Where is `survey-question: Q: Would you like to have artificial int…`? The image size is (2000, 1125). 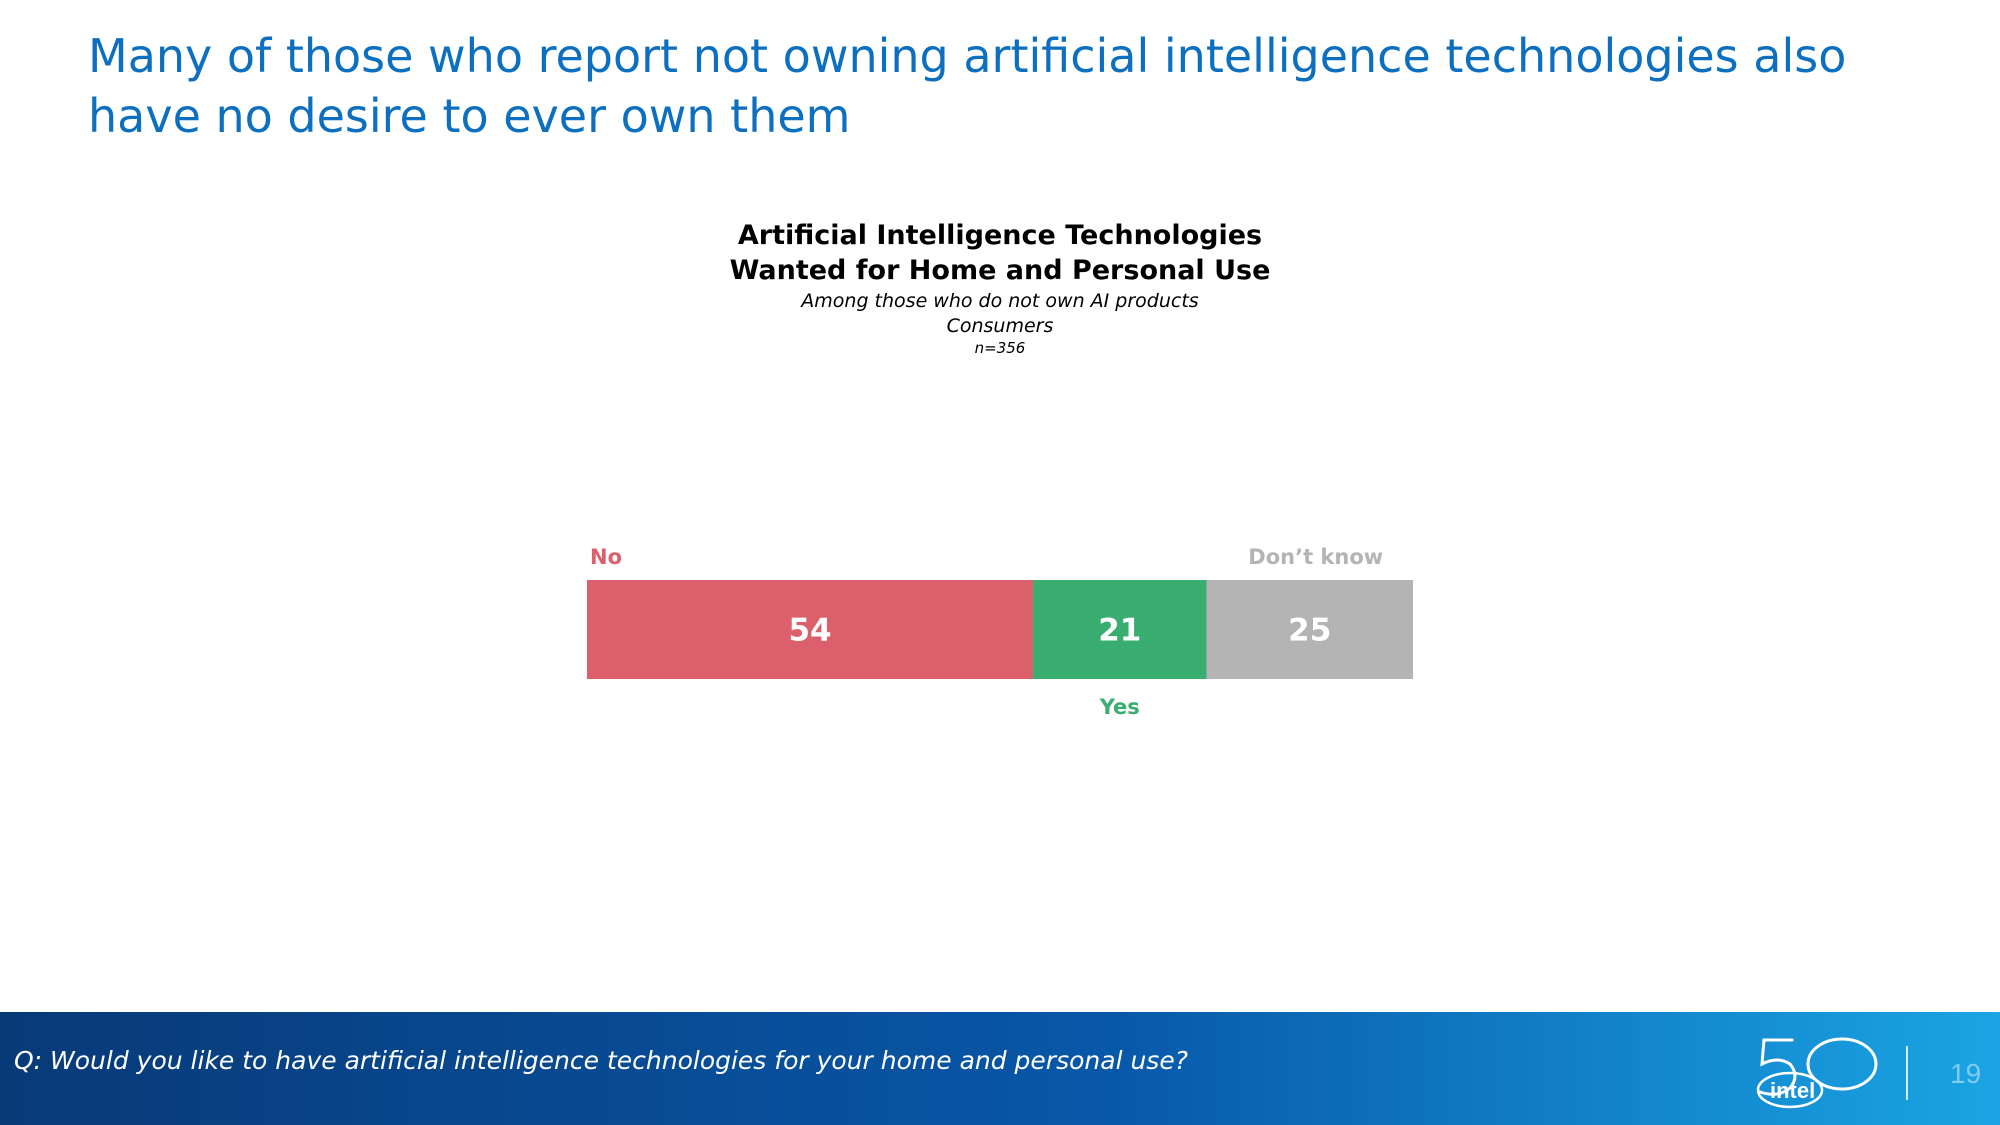 survey-question: Q: Would you like to have artificial int… is located at coordinates (601, 1060).